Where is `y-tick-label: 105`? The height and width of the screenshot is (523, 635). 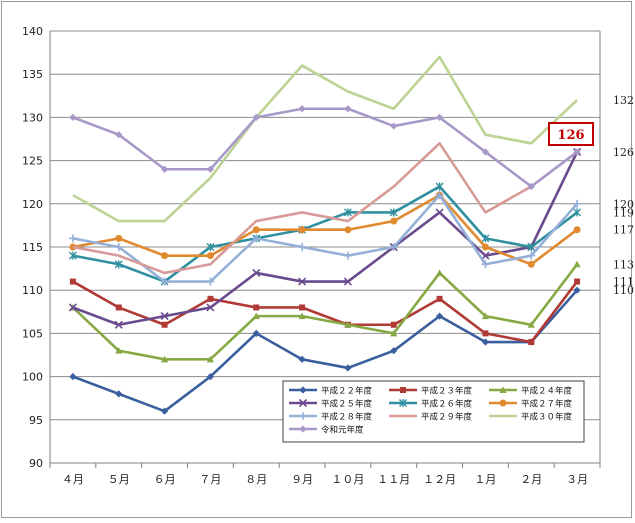 y-tick-label: 105 is located at coordinates (32, 333).